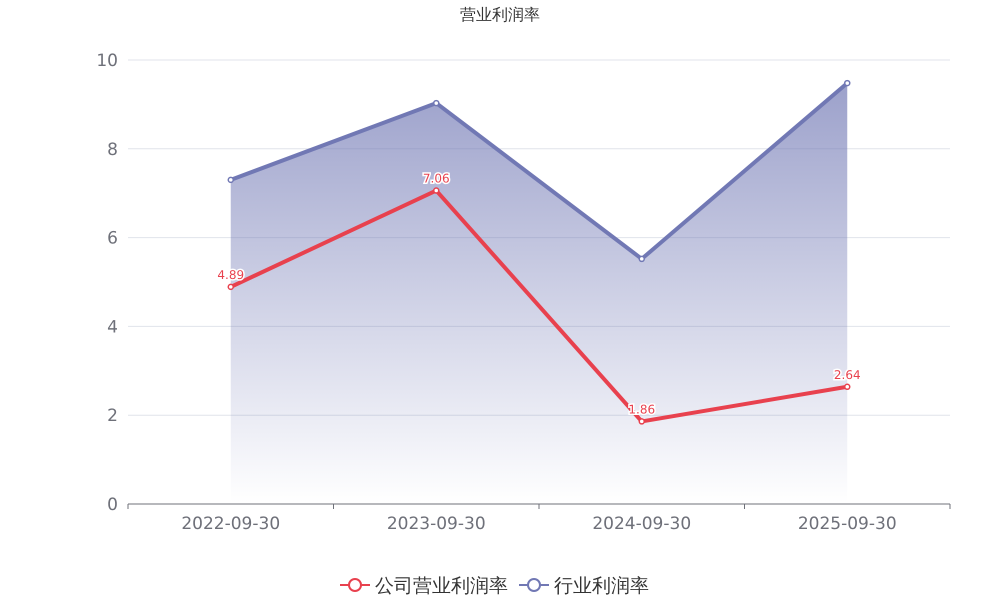  I want to click on xtick: 2023-09-30, so click(436, 524).